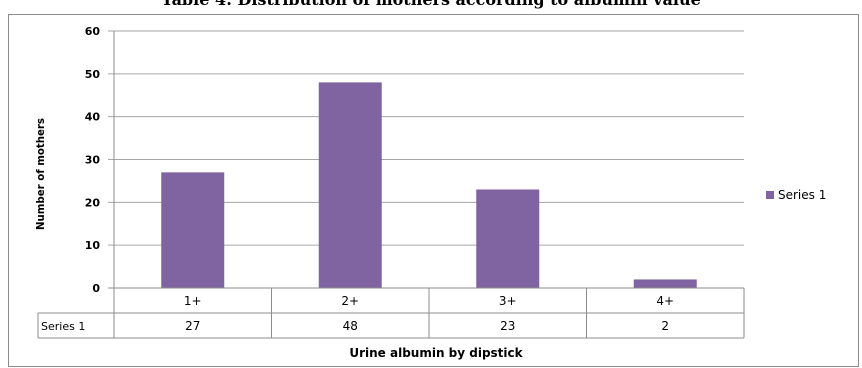 The image size is (862, 368). Describe the element at coordinates (93, 31) in the screenshot. I see `y-tick-label: 60` at that location.